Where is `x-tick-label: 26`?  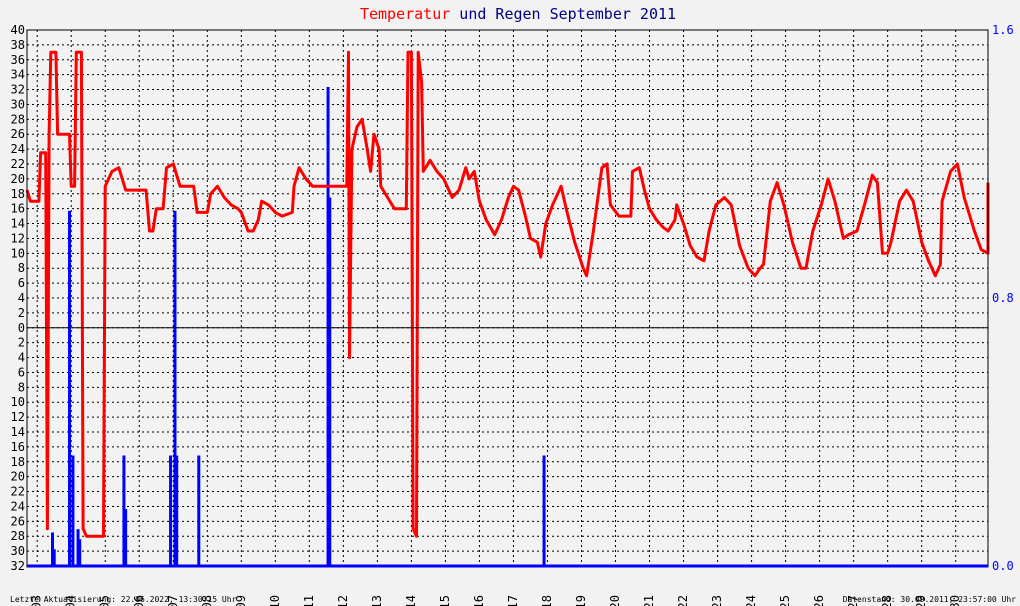 x-tick-label: 26 is located at coordinates (819, 600).